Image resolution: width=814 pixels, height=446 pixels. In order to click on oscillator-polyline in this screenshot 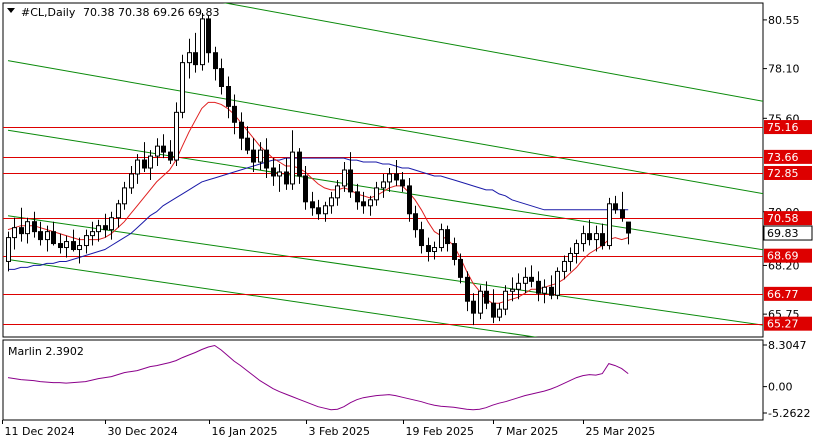, I will do `click(318, 377)`.